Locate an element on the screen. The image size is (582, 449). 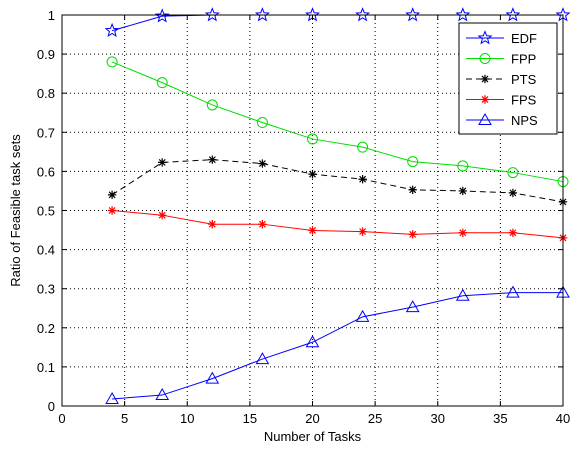
y-tick-label: 0.8 is located at coordinates (46, 93).